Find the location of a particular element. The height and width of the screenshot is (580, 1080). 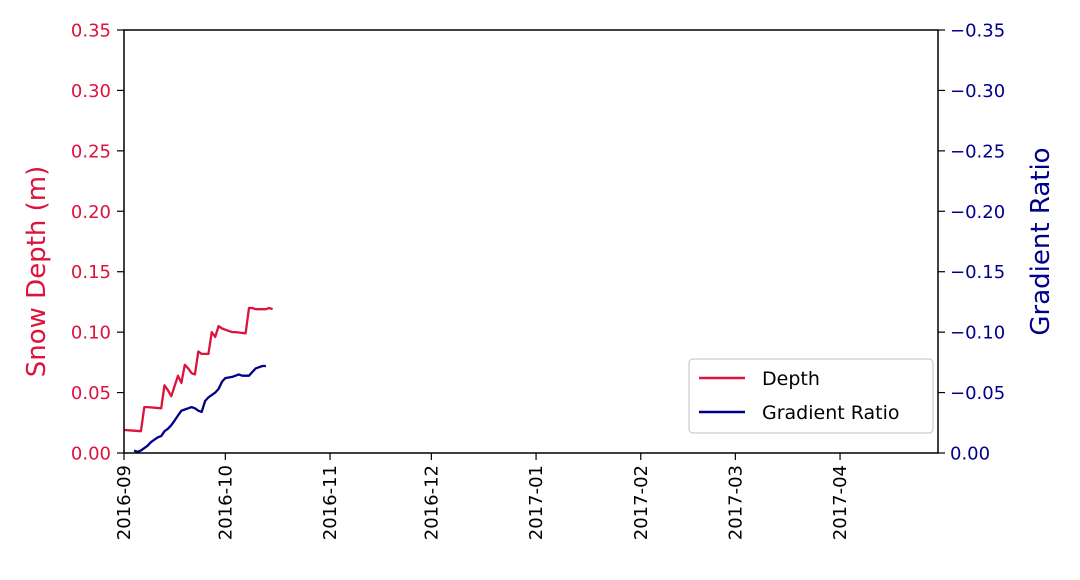

legend-label-depth: Depth is located at coordinates (791, 379).